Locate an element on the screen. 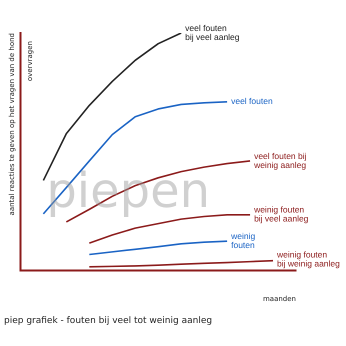 The image size is (346, 346). series-label: veel fouten bij veel aanleg is located at coordinates (212, 32).